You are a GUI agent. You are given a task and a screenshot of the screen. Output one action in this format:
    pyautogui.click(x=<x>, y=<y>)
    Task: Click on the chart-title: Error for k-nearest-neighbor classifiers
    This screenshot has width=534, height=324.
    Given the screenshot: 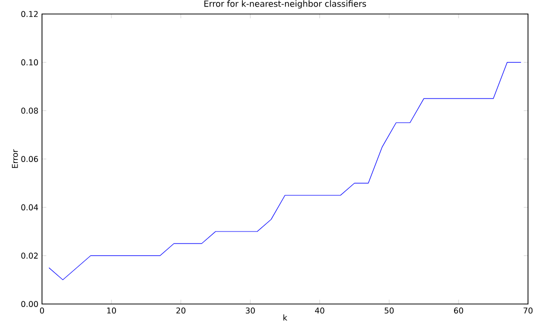 What is the action you would take?
    pyautogui.click(x=285, y=4)
    